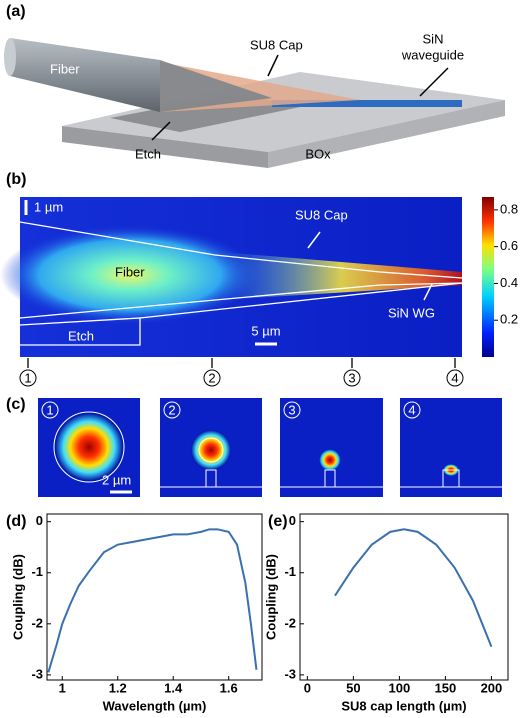  Describe the element at coordinates (488, 277) in the screenshot. I see `colorbar` at that location.